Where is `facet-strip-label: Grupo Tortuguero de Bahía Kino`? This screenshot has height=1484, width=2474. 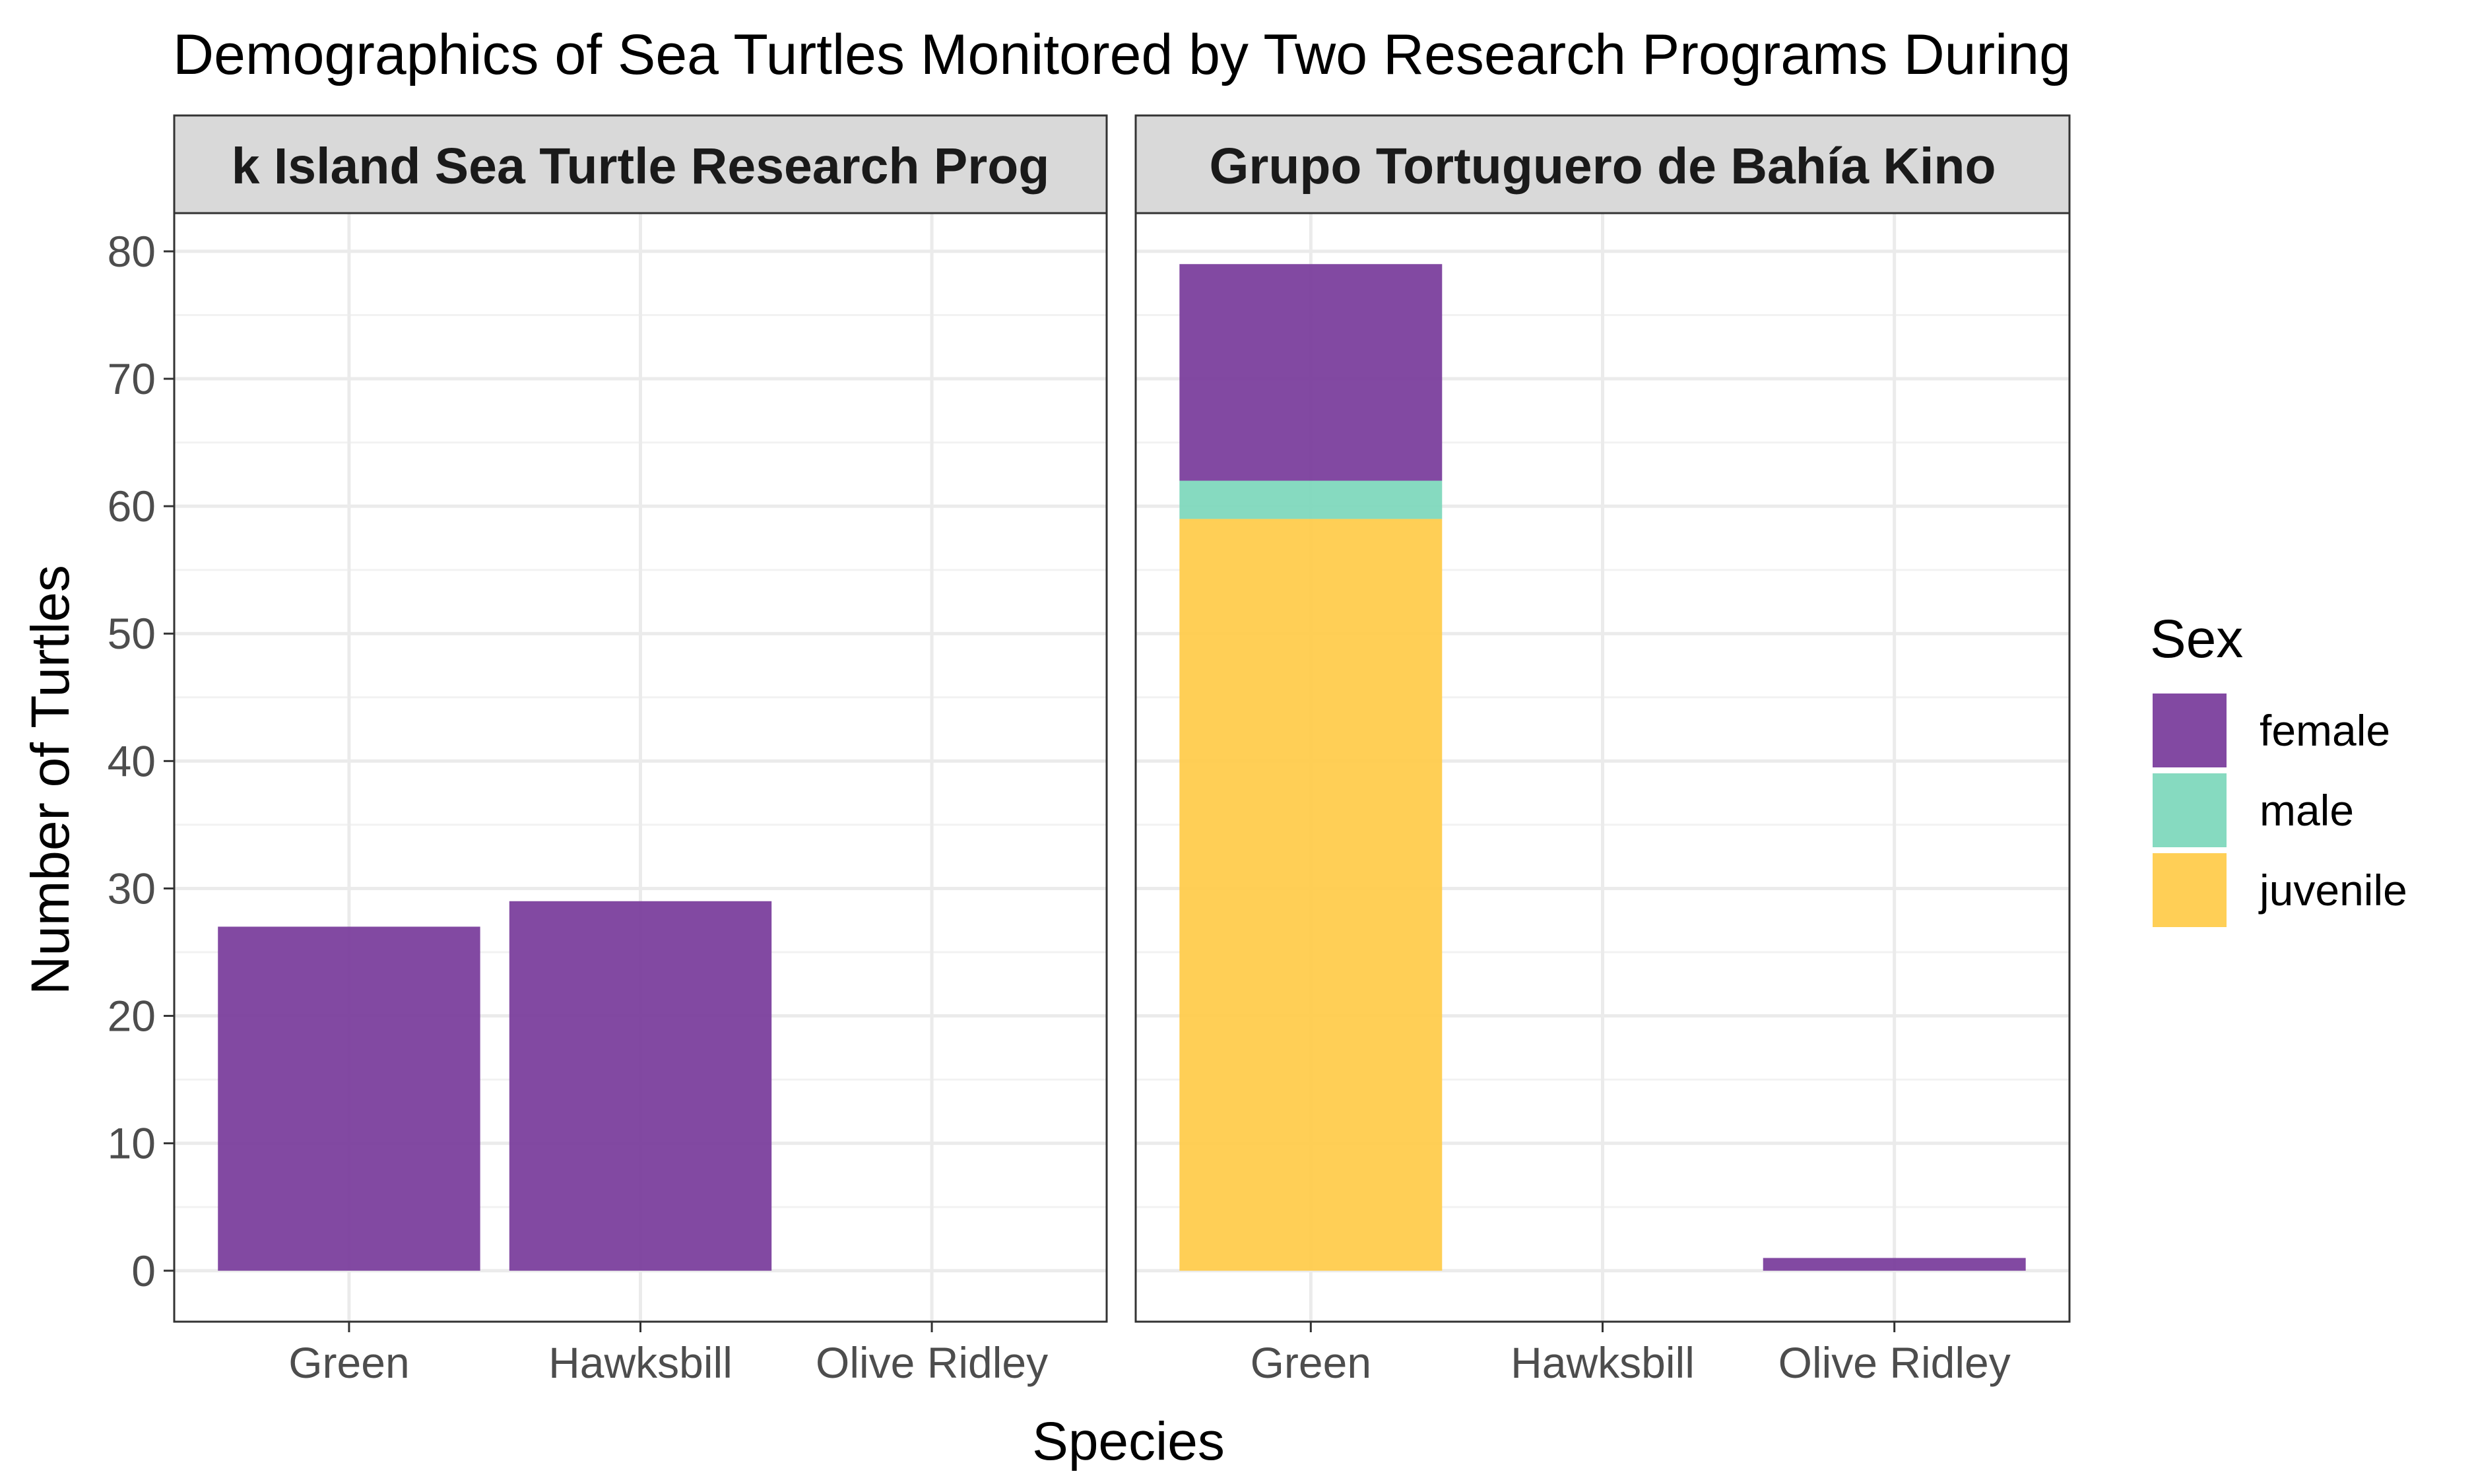
facet-strip-label: Grupo Tortuguero de Bahía Kino is located at coordinates (1602, 166).